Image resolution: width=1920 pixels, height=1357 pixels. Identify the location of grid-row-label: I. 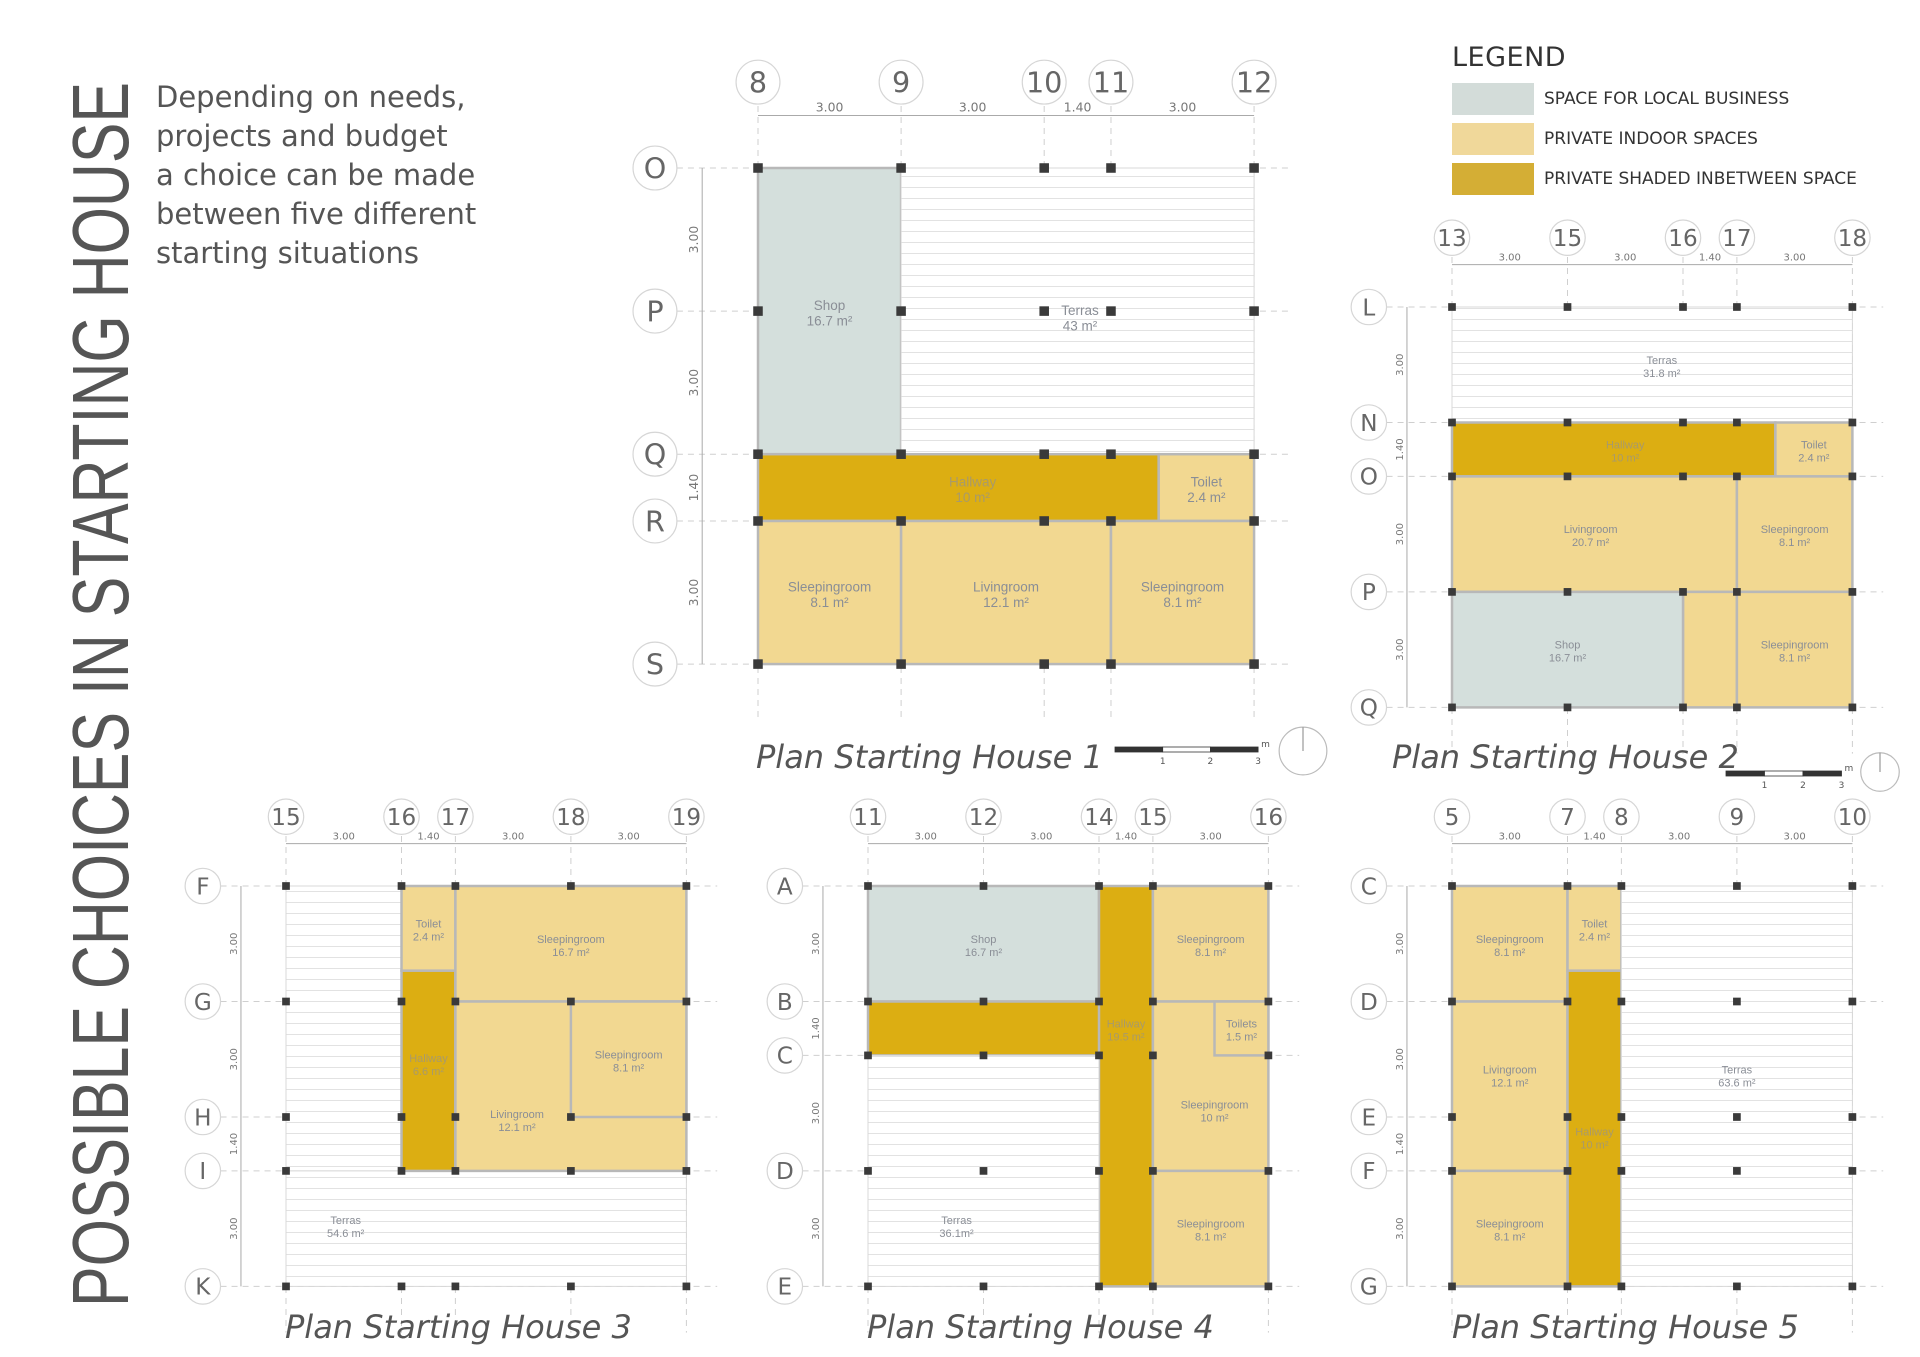
(202, 1172).